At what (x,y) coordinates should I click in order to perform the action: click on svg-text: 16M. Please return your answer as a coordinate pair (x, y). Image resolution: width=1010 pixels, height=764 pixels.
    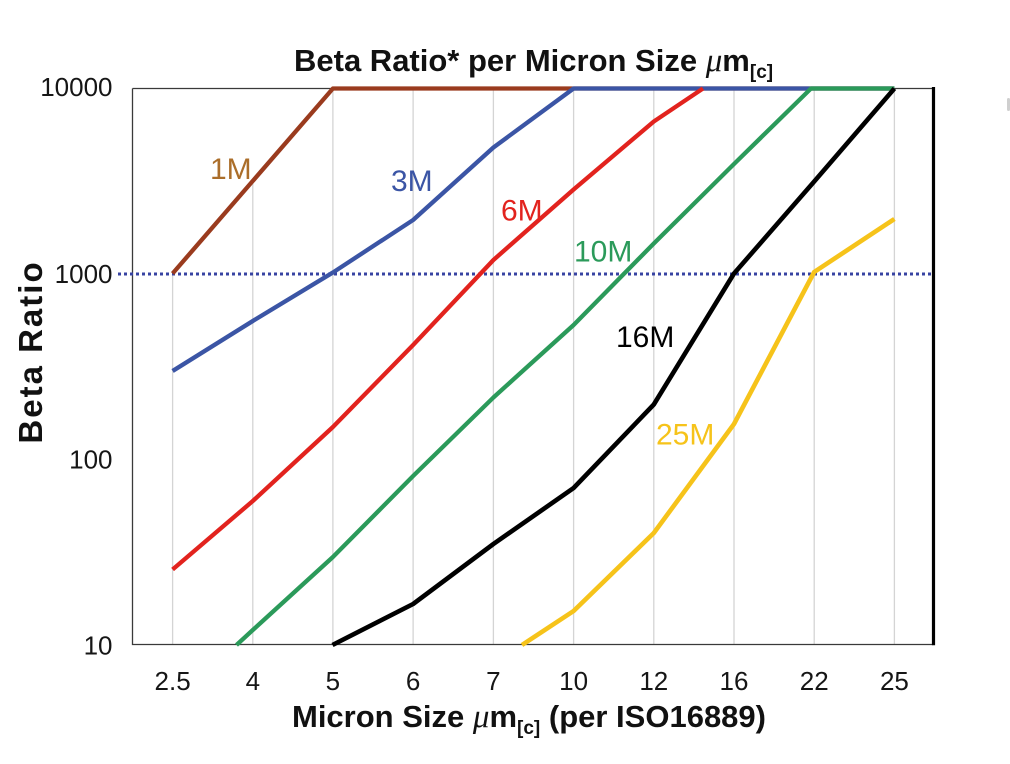
    Looking at the image, I should click on (645, 337).